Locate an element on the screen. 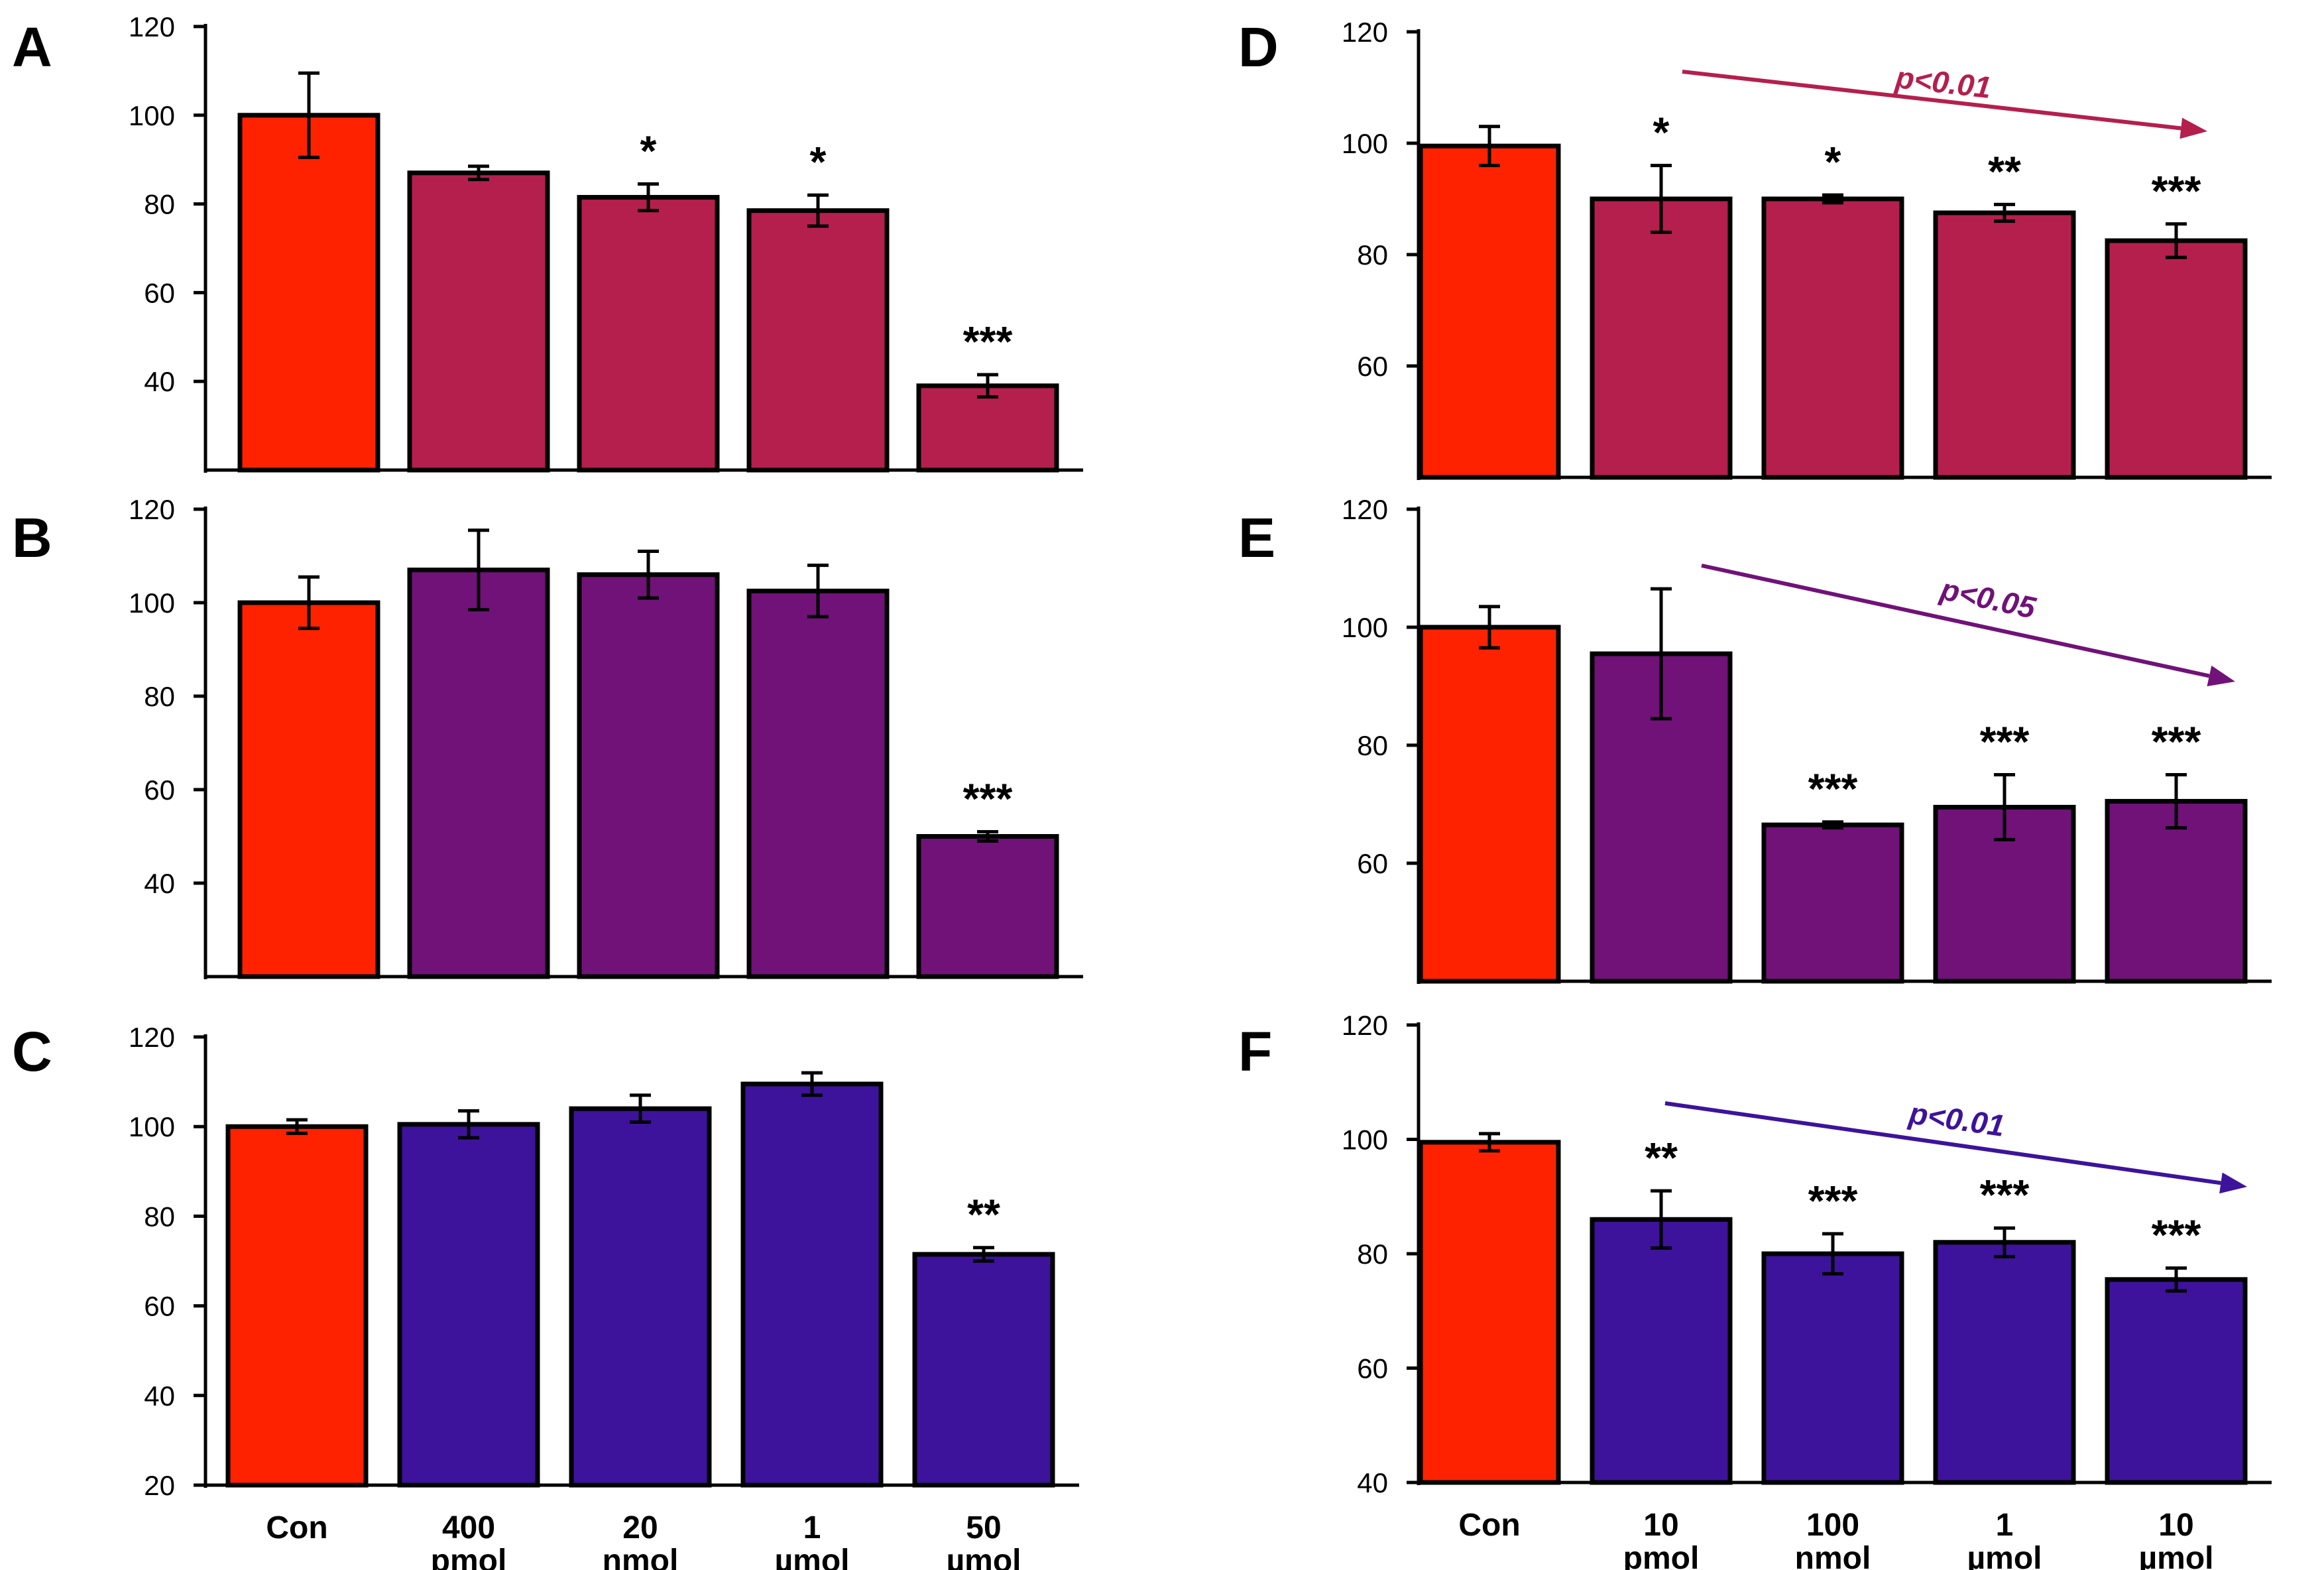  x-tick-label: 20 nmol is located at coordinates (641, 1540).